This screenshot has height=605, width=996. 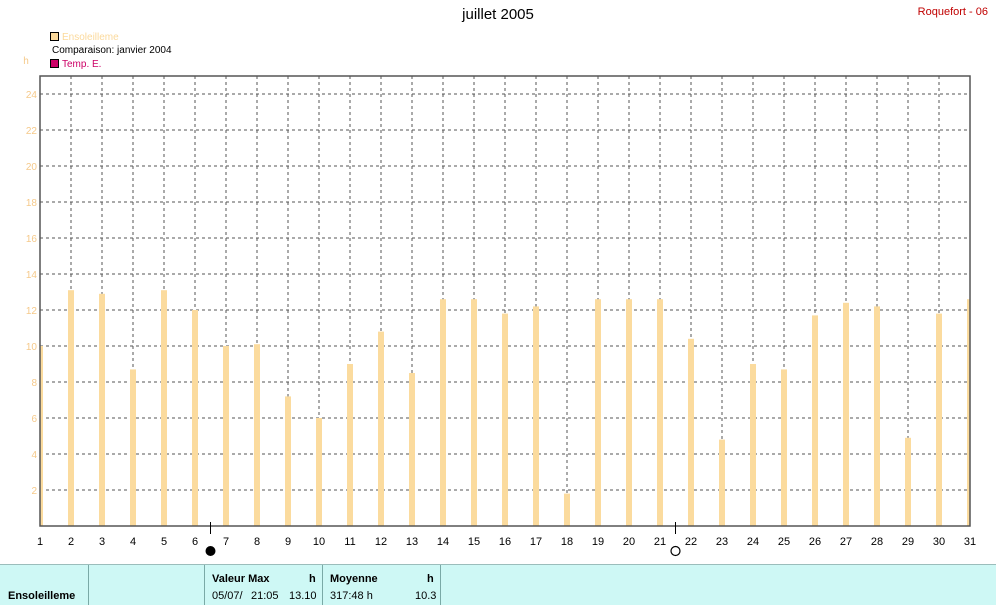 I want to click on x-tick-label: 29, so click(x=908, y=542).